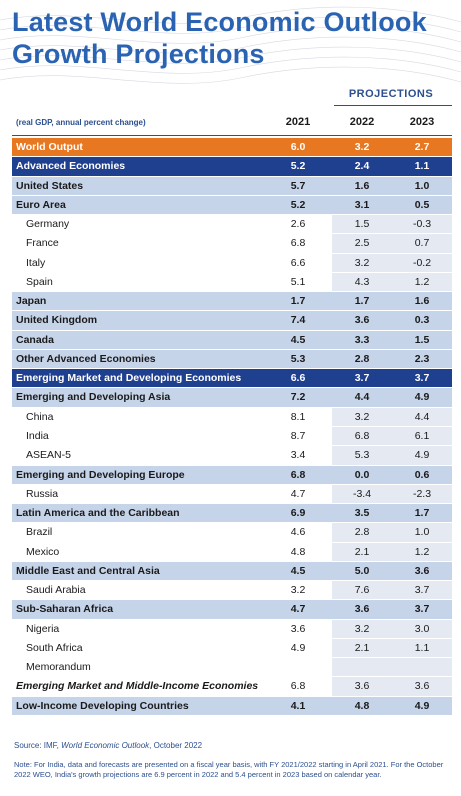 The width and height of the screenshot is (461, 796). What do you see at coordinates (176, 745) in the screenshot?
I see `source-text: , October 2022` at bounding box center [176, 745].